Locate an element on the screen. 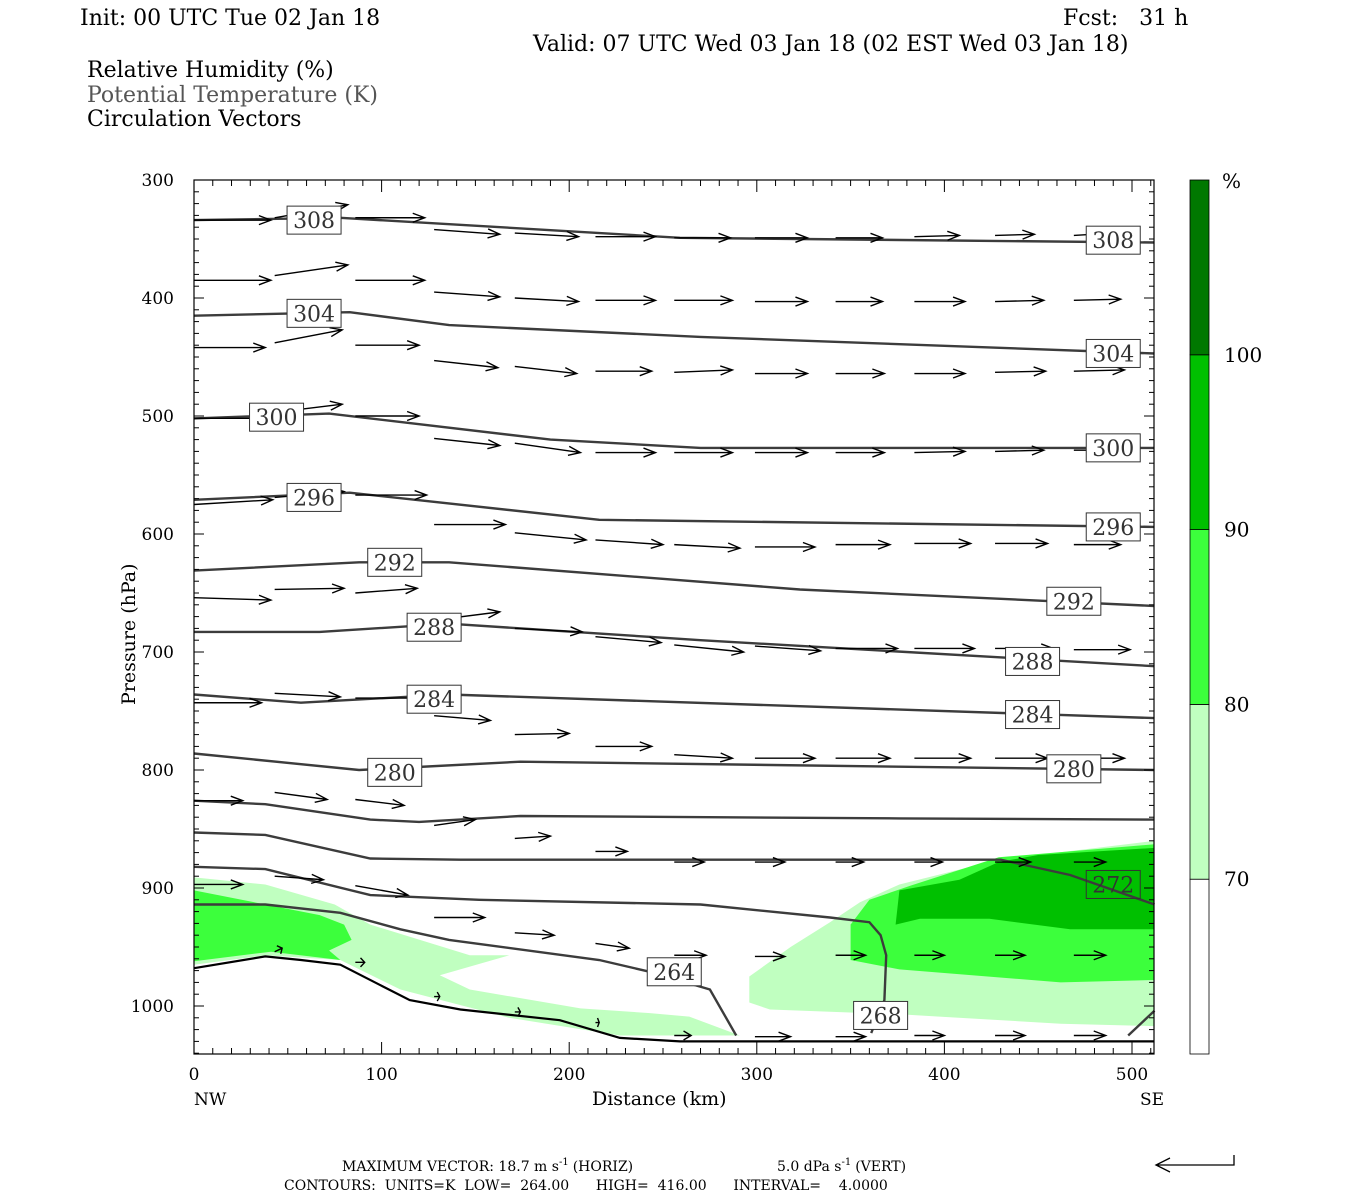 The height and width of the screenshot is (1200, 1350). isentrope-label: 304 is located at coordinates (314, 314).